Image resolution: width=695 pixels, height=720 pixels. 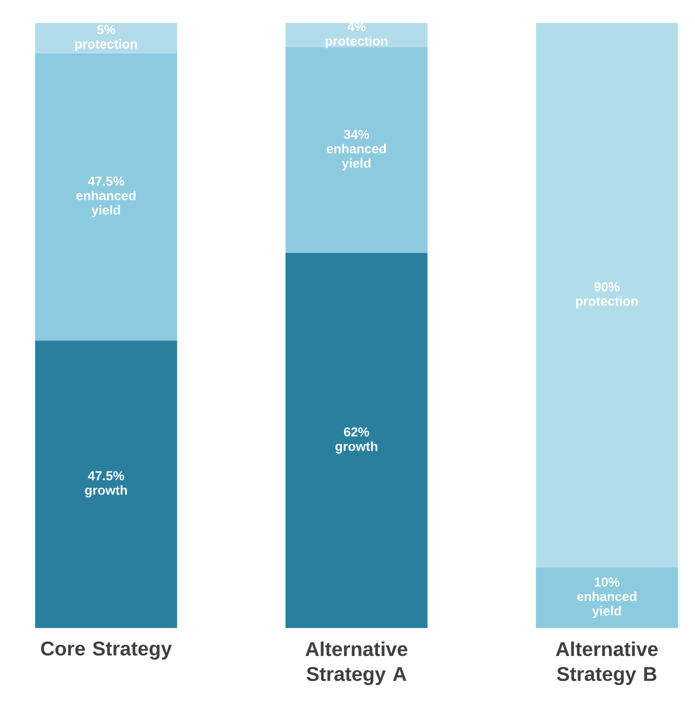 What do you see at coordinates (356, 447) in the screenshot?
I see `series-label: growth` at bounding box center [356, 447].